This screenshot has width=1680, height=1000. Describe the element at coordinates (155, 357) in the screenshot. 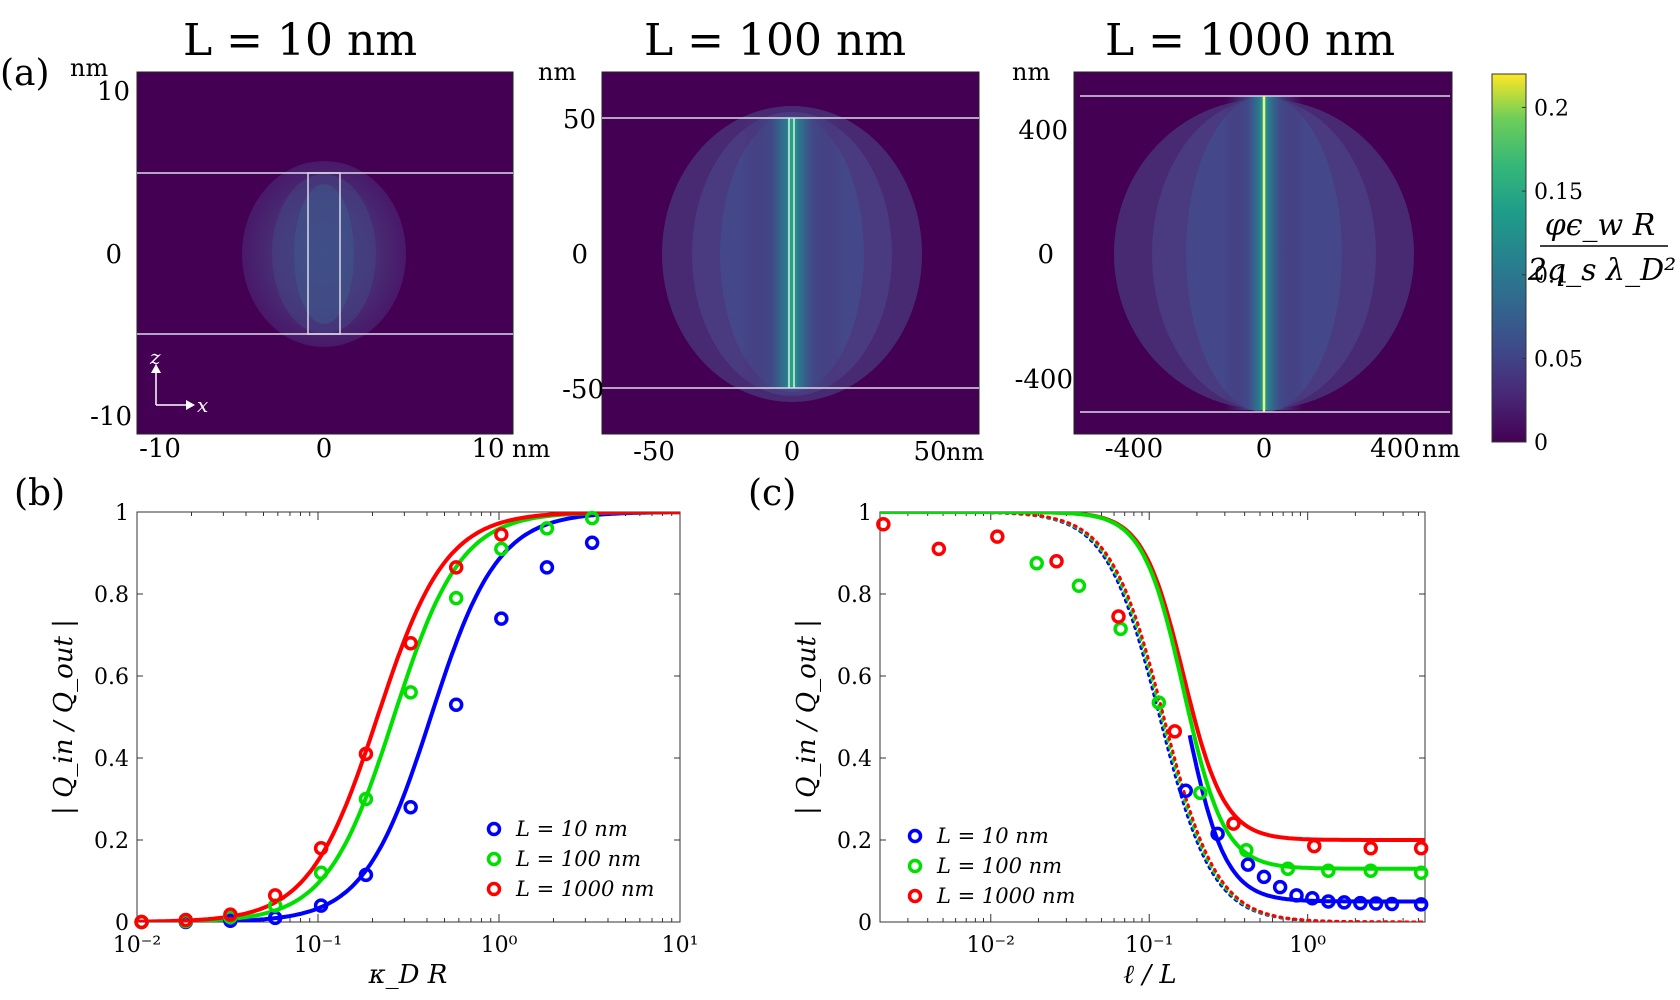

I see `axis-label-z: z` at that location.